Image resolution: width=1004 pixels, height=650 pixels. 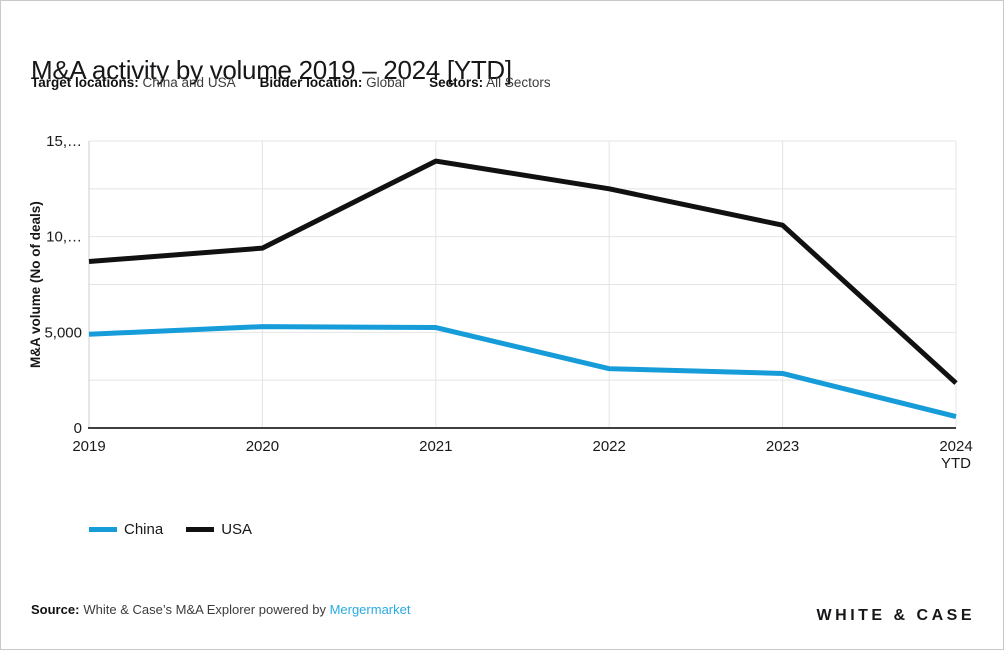 I want to click on filter-label: Target locations:, so click(x=85, y=82).